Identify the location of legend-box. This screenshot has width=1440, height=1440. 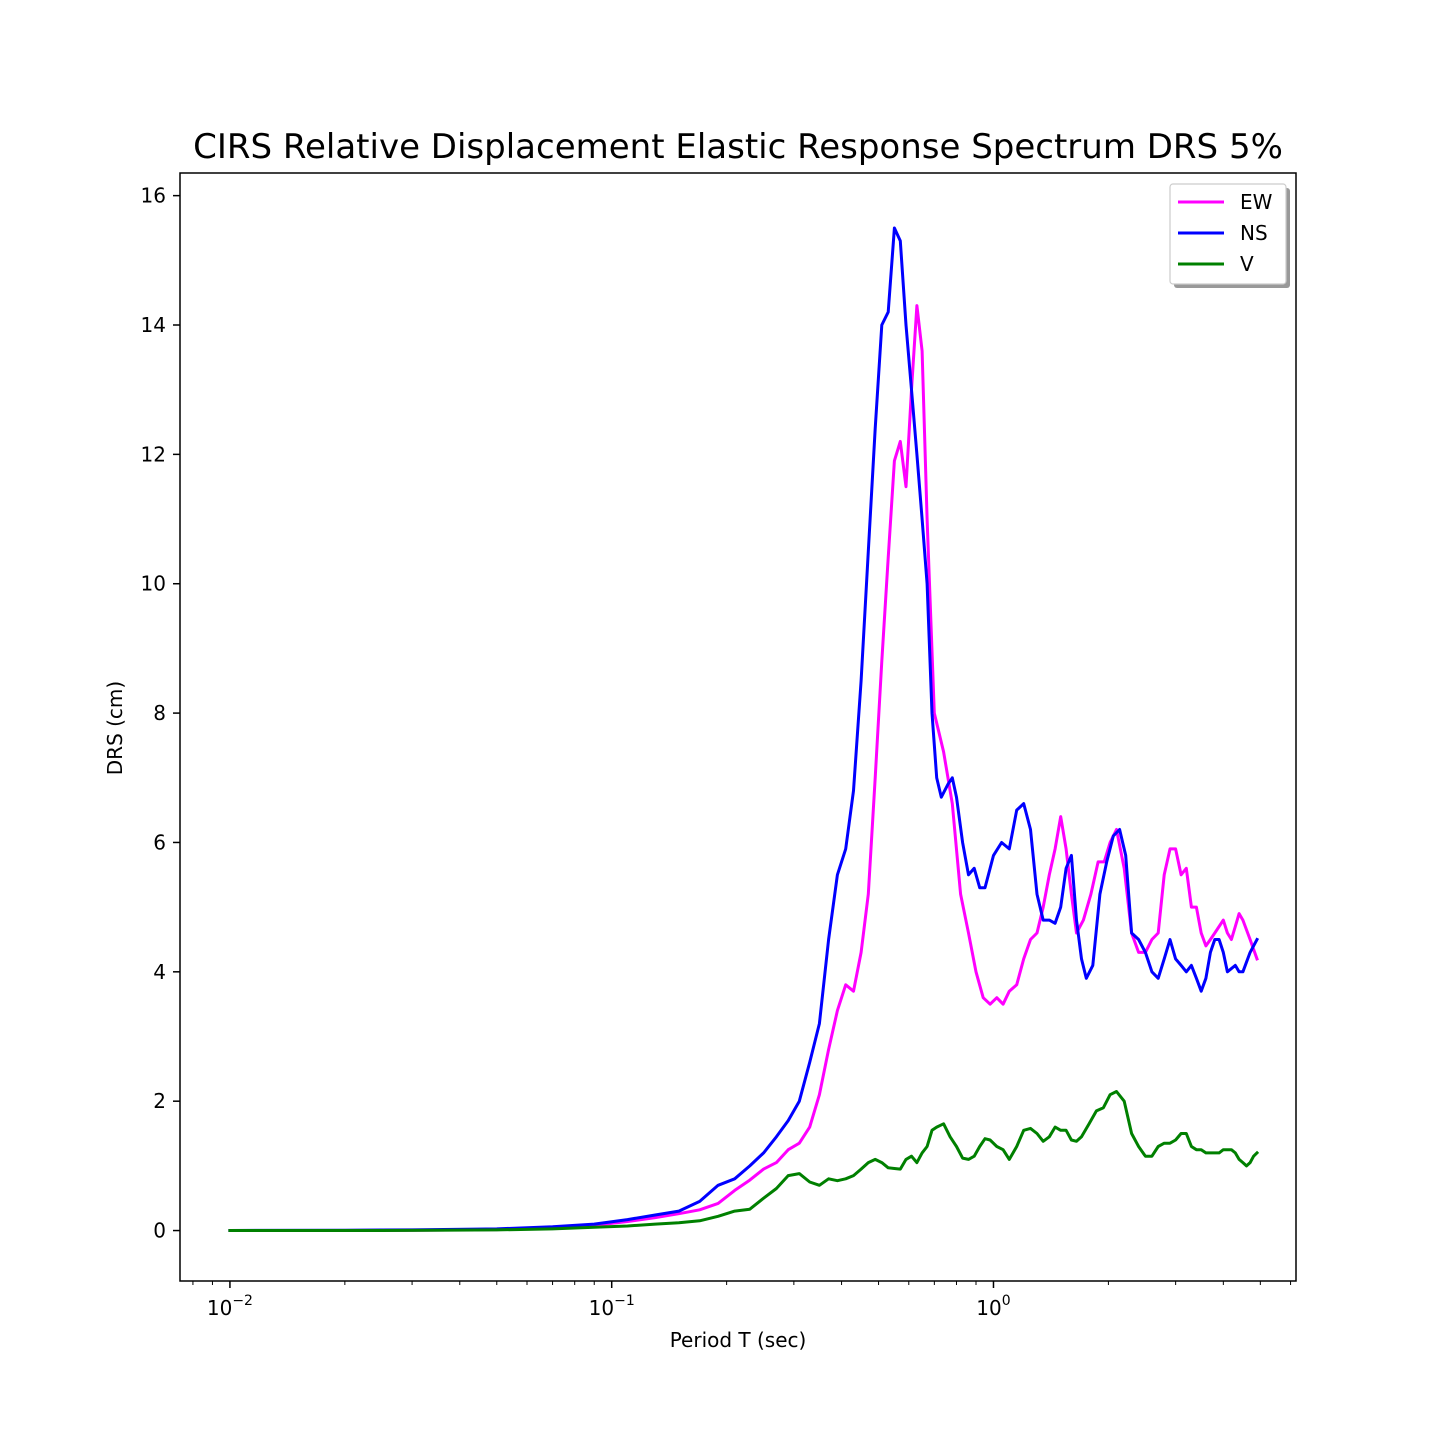
(1228, 234).